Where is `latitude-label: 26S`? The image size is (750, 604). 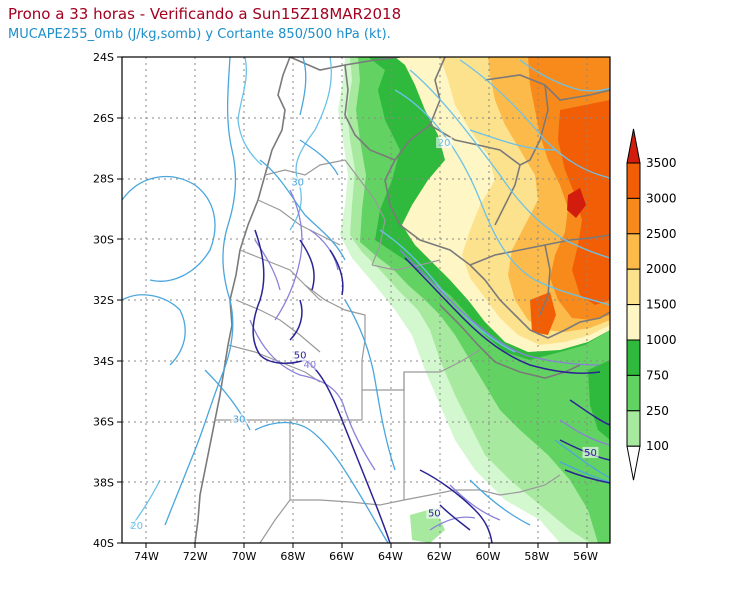
latitude-label: 26S is located at coordinates (103, 118).